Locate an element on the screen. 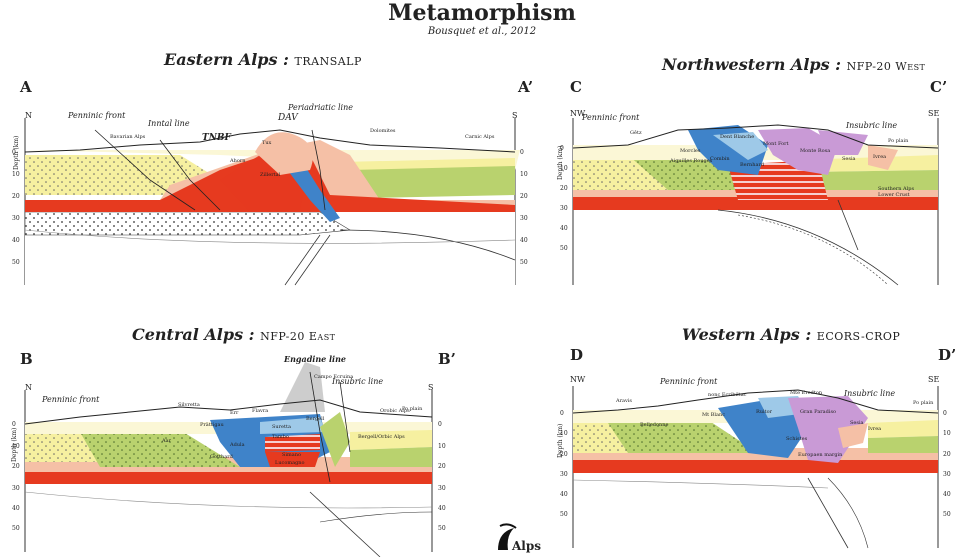 This screenshot has width=964, height=557. panel-c-label-monte-rosa: Monte Rosa is located at coordinates (815, 151).